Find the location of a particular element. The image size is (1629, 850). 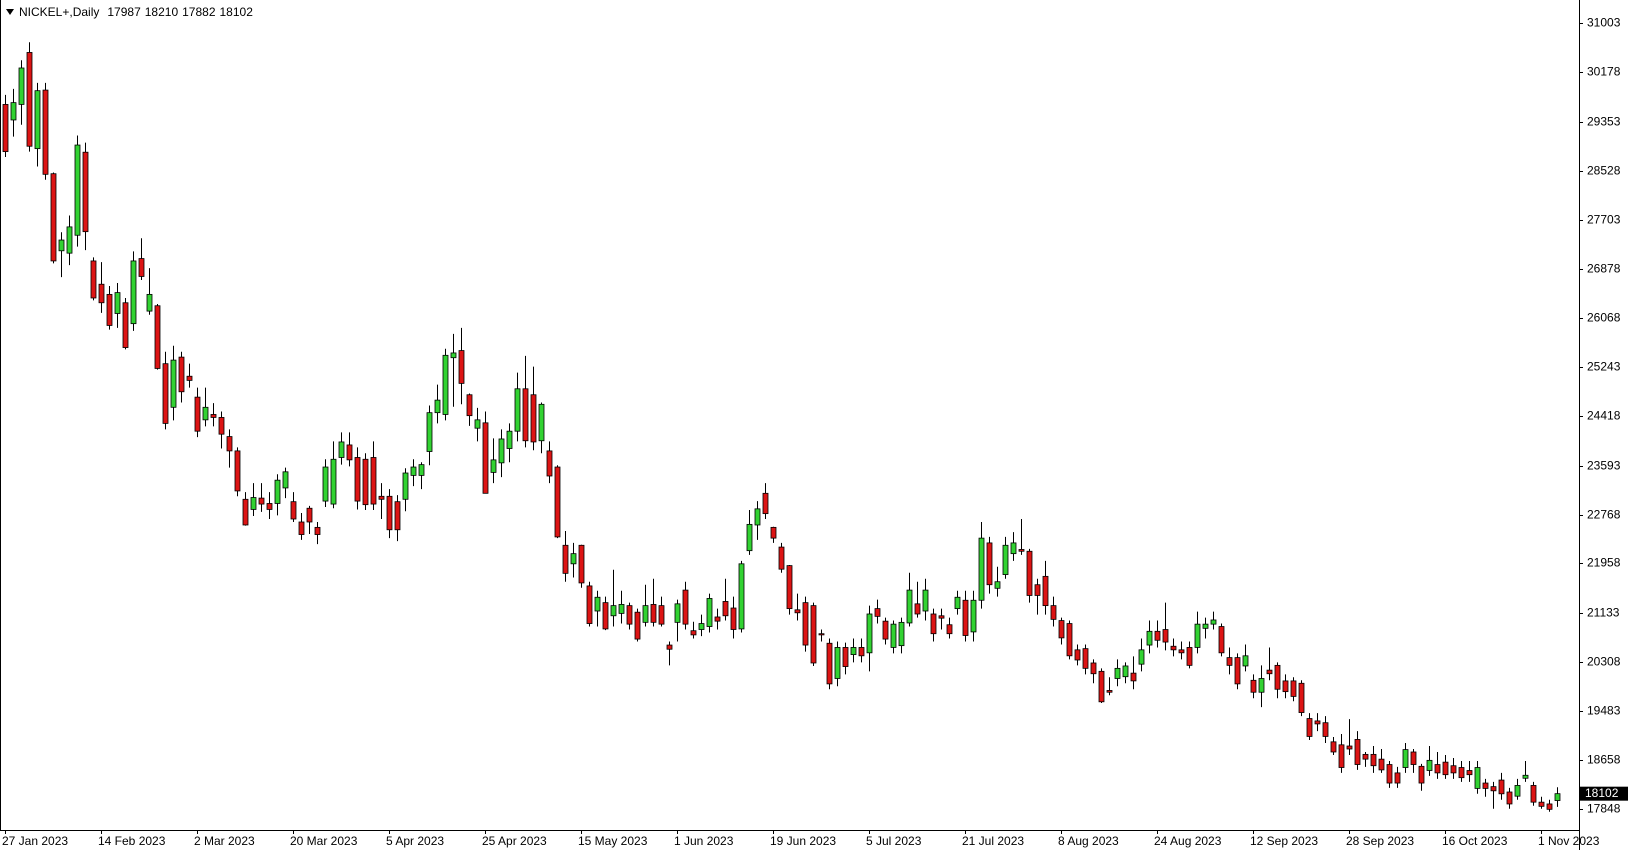

x-tick-label: 16 Oct 2023 is located at coordinates (1475, 841).